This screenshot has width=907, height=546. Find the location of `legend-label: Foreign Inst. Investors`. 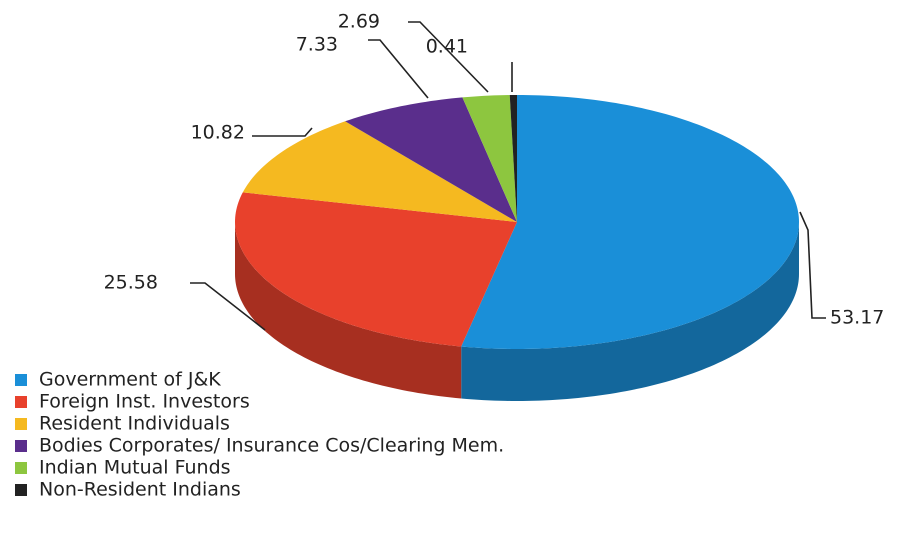

legend-label: Foreign Inst. Investors is located at coordinates (144, 402).